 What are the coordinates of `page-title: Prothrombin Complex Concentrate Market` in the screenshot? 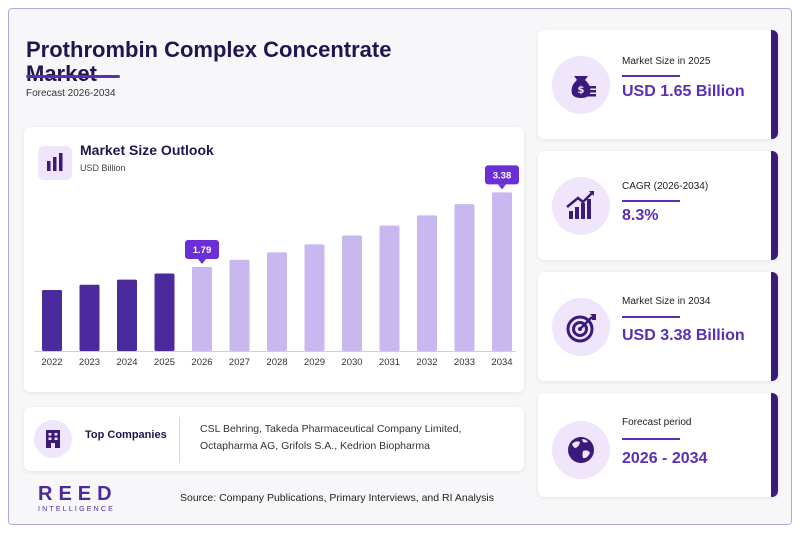 It's located at (246, 62).